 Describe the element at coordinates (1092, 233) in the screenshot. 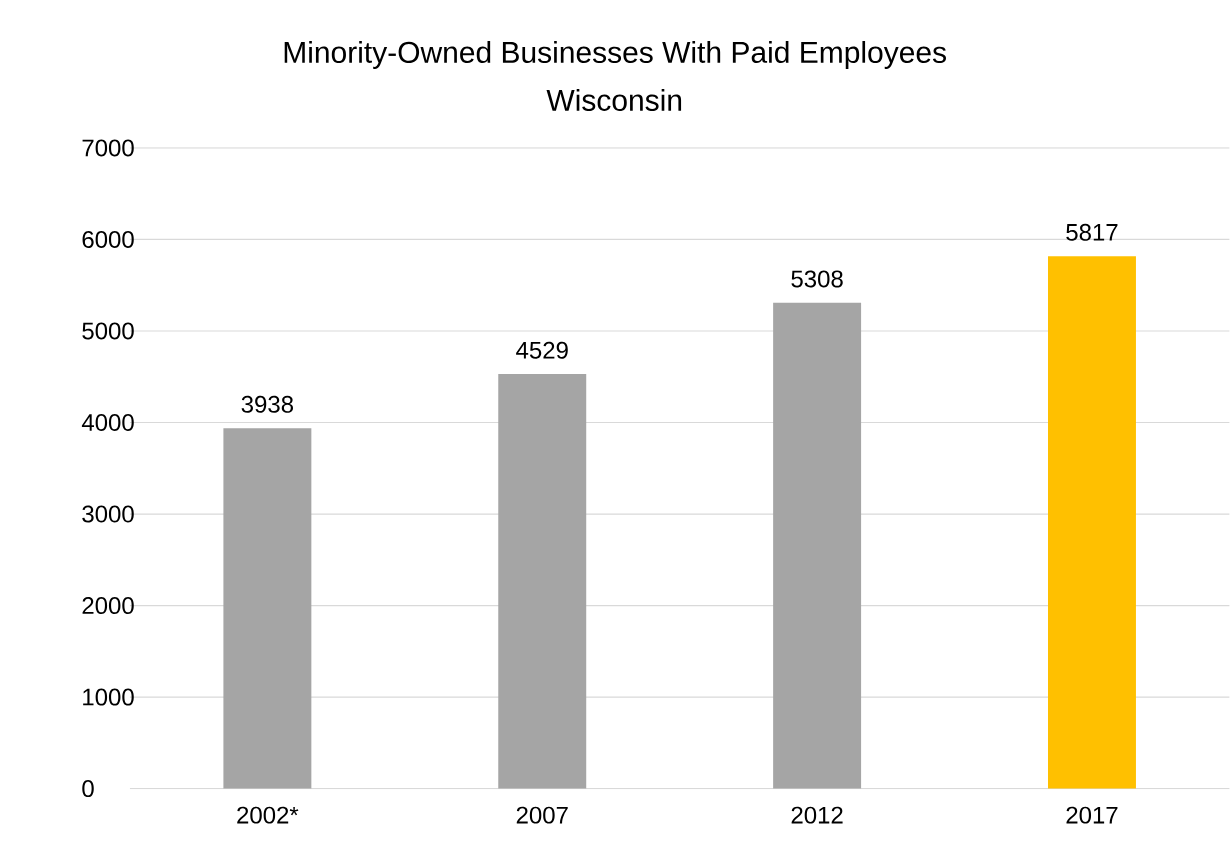

I see `data-label: 5817` at that location.